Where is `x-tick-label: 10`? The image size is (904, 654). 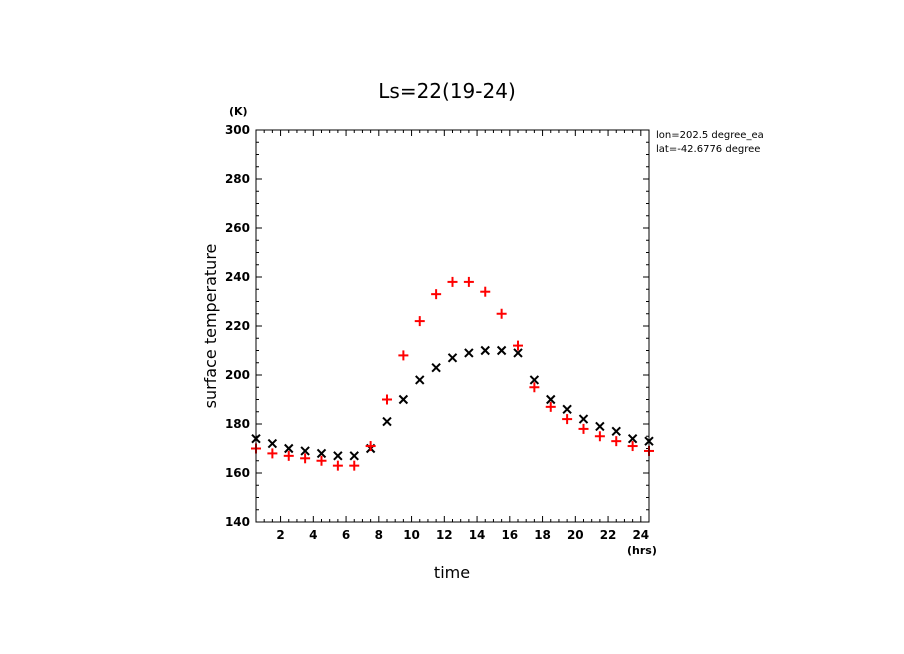
x-tick-label: 10 is located at coordinates (411, 535).